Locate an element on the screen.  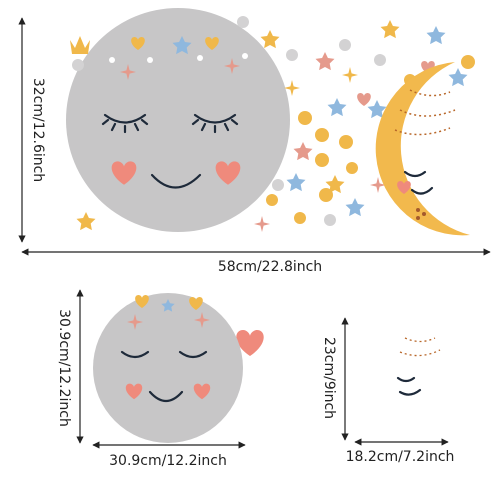
sun-decal is located at coordinates (168, 368).